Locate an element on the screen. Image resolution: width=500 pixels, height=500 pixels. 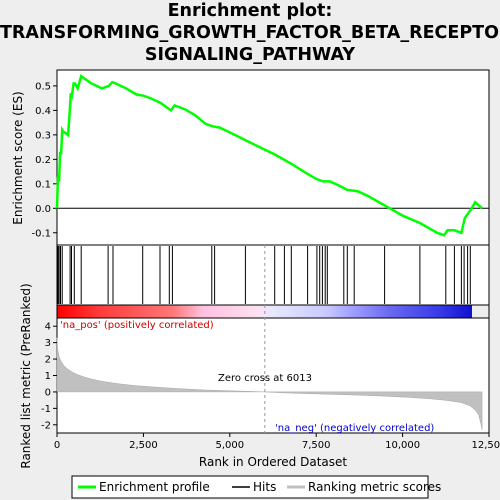
metric-y-tick-label: 4 is located at coordinates (48, 327).